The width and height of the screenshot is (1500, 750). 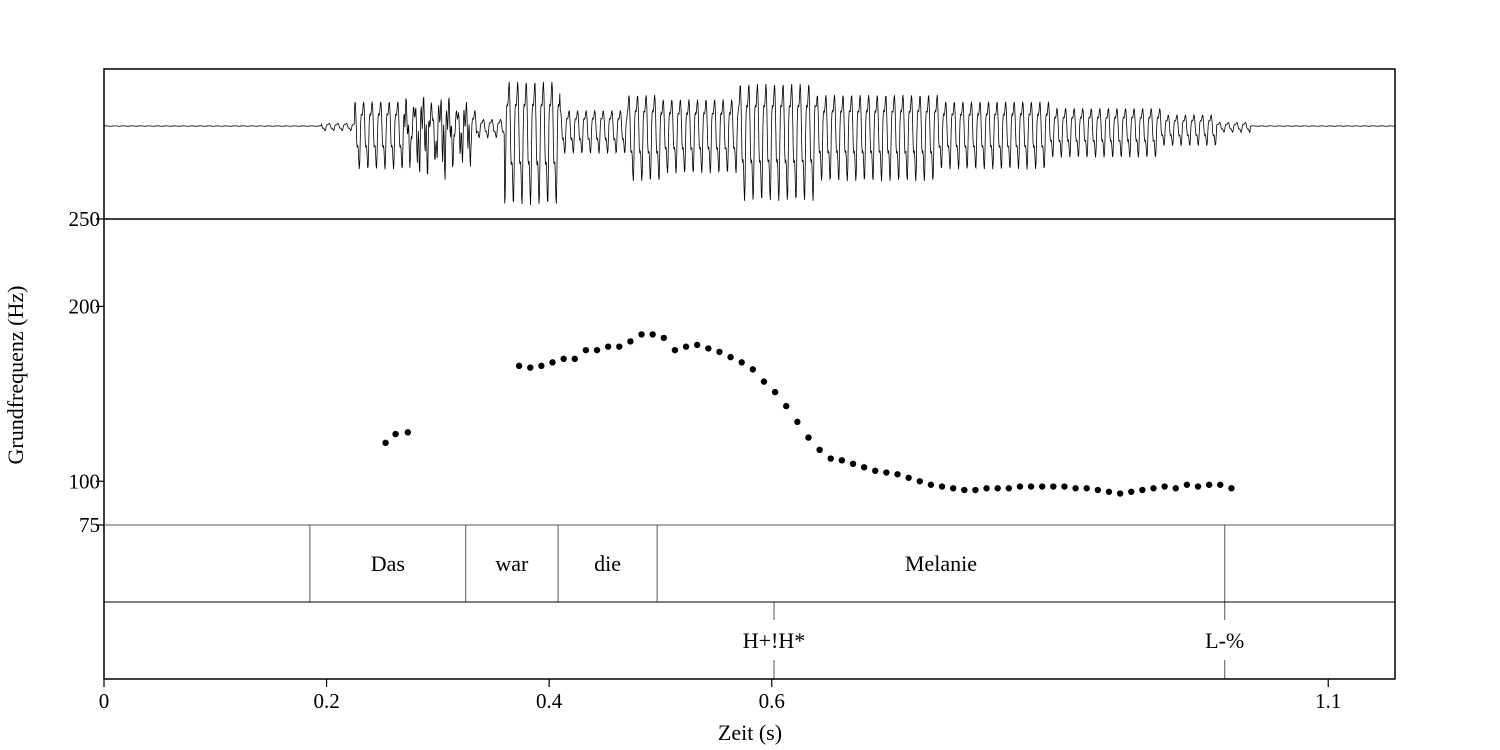 I want to click on tone-label: H+!H*, so click(x=774, y=640).